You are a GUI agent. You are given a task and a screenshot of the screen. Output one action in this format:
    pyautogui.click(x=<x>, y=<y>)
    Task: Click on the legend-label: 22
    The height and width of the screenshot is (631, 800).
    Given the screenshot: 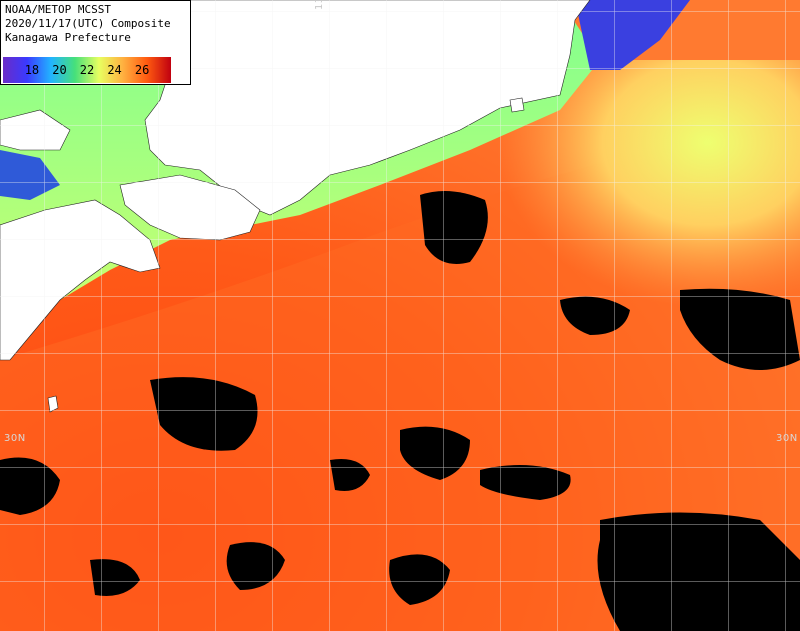 What is the action you would take?
    pyautogui.click(x=87, y=70)
    